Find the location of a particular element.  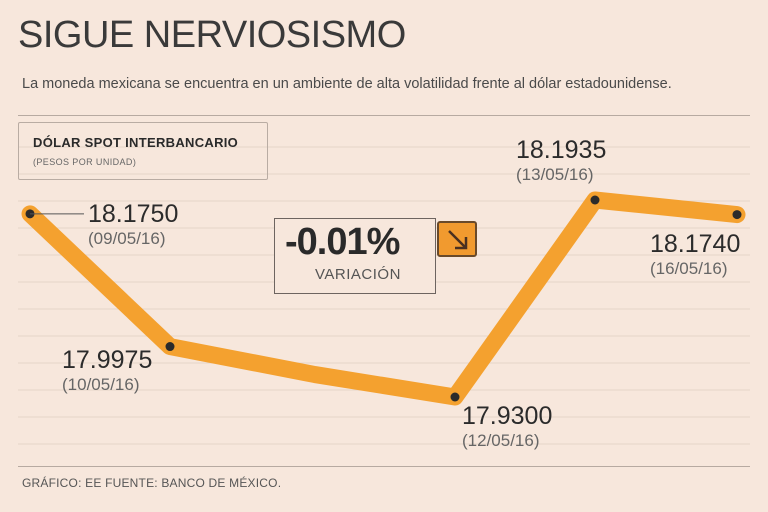

data-date-label: (10/05/16) is located at coordinates (101, 384).